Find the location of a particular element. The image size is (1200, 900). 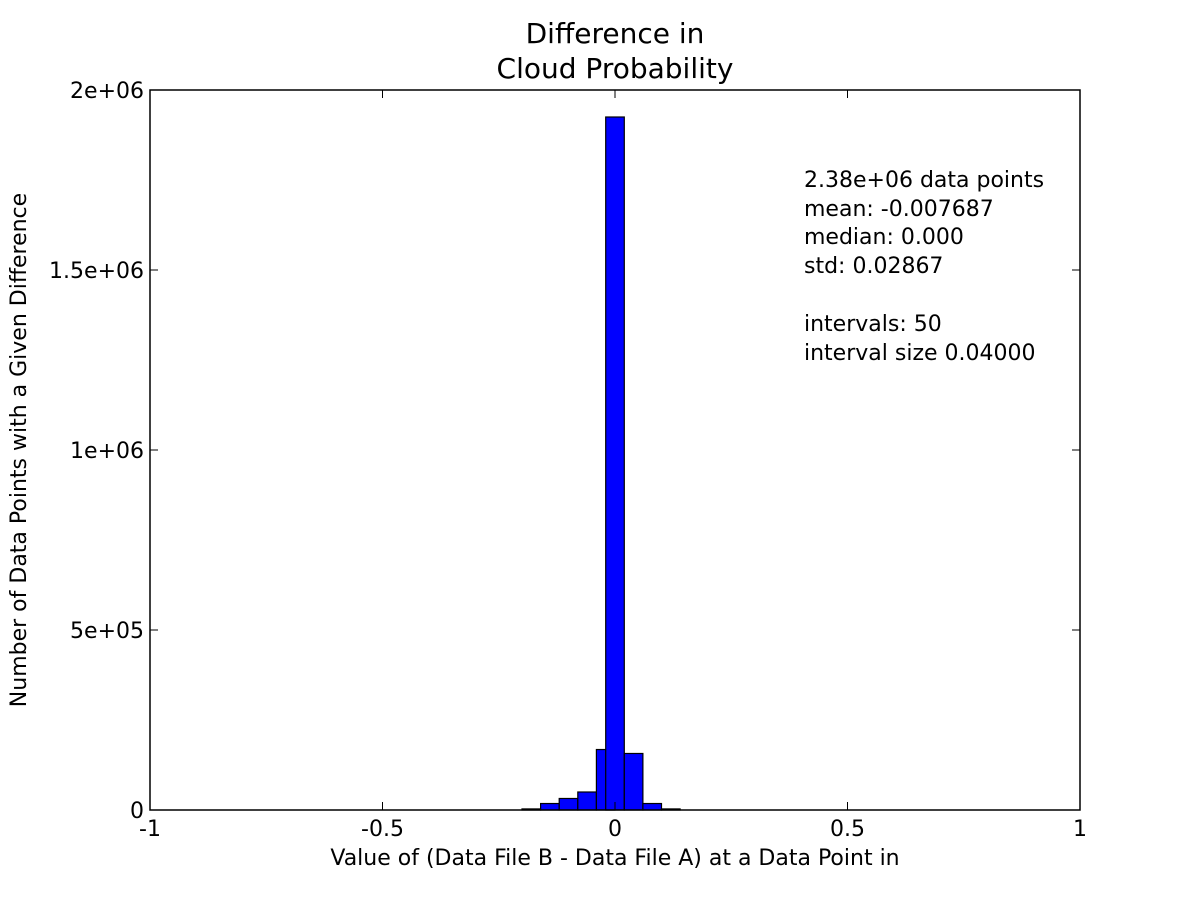

y-tick-label-4: 2e+06 is located at coordinates (107, 91).